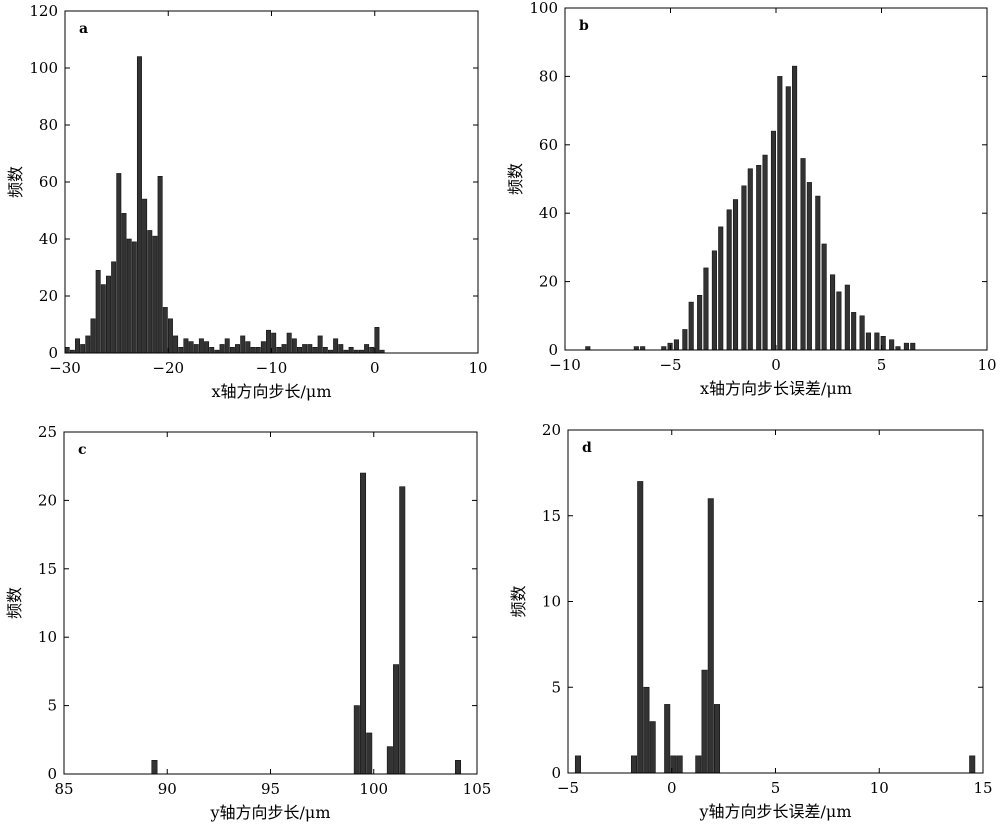  What do you see at coordinates (551, 516) in the screenshot?
I see `y-tick-label: 15` at bounding box center [551, 516].